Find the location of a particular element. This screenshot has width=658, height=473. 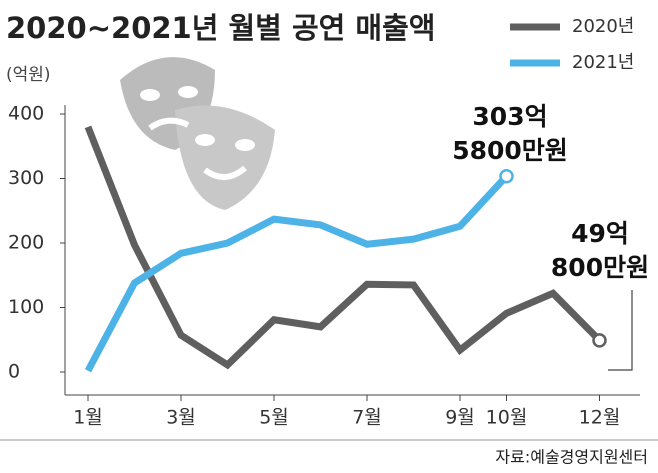

theater-masks-icon is located at coordinates (197, 133).